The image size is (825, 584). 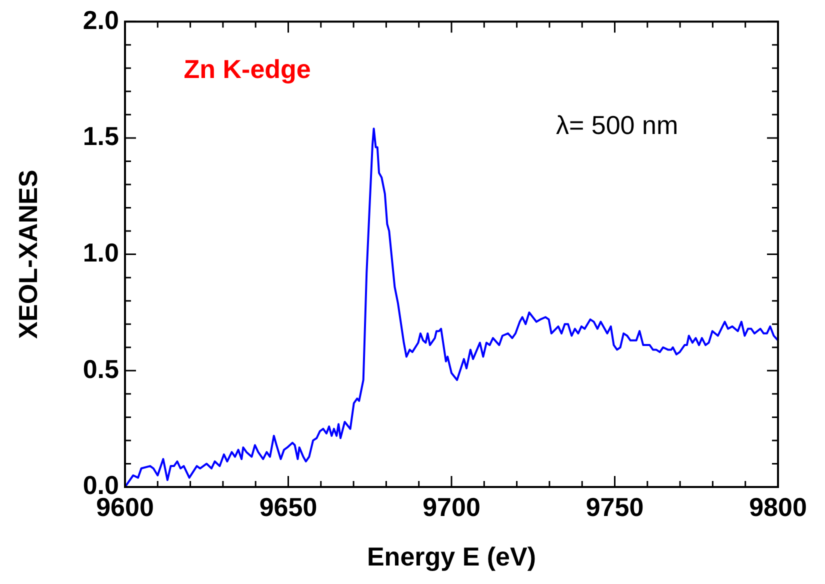 I want to click on annotation: λ= 500 nm, so click(x=617, y=126).